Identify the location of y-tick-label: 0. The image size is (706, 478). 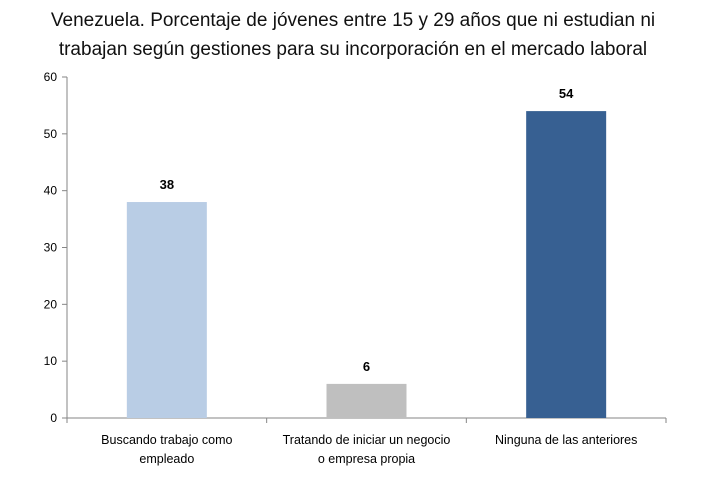
(53, 418).